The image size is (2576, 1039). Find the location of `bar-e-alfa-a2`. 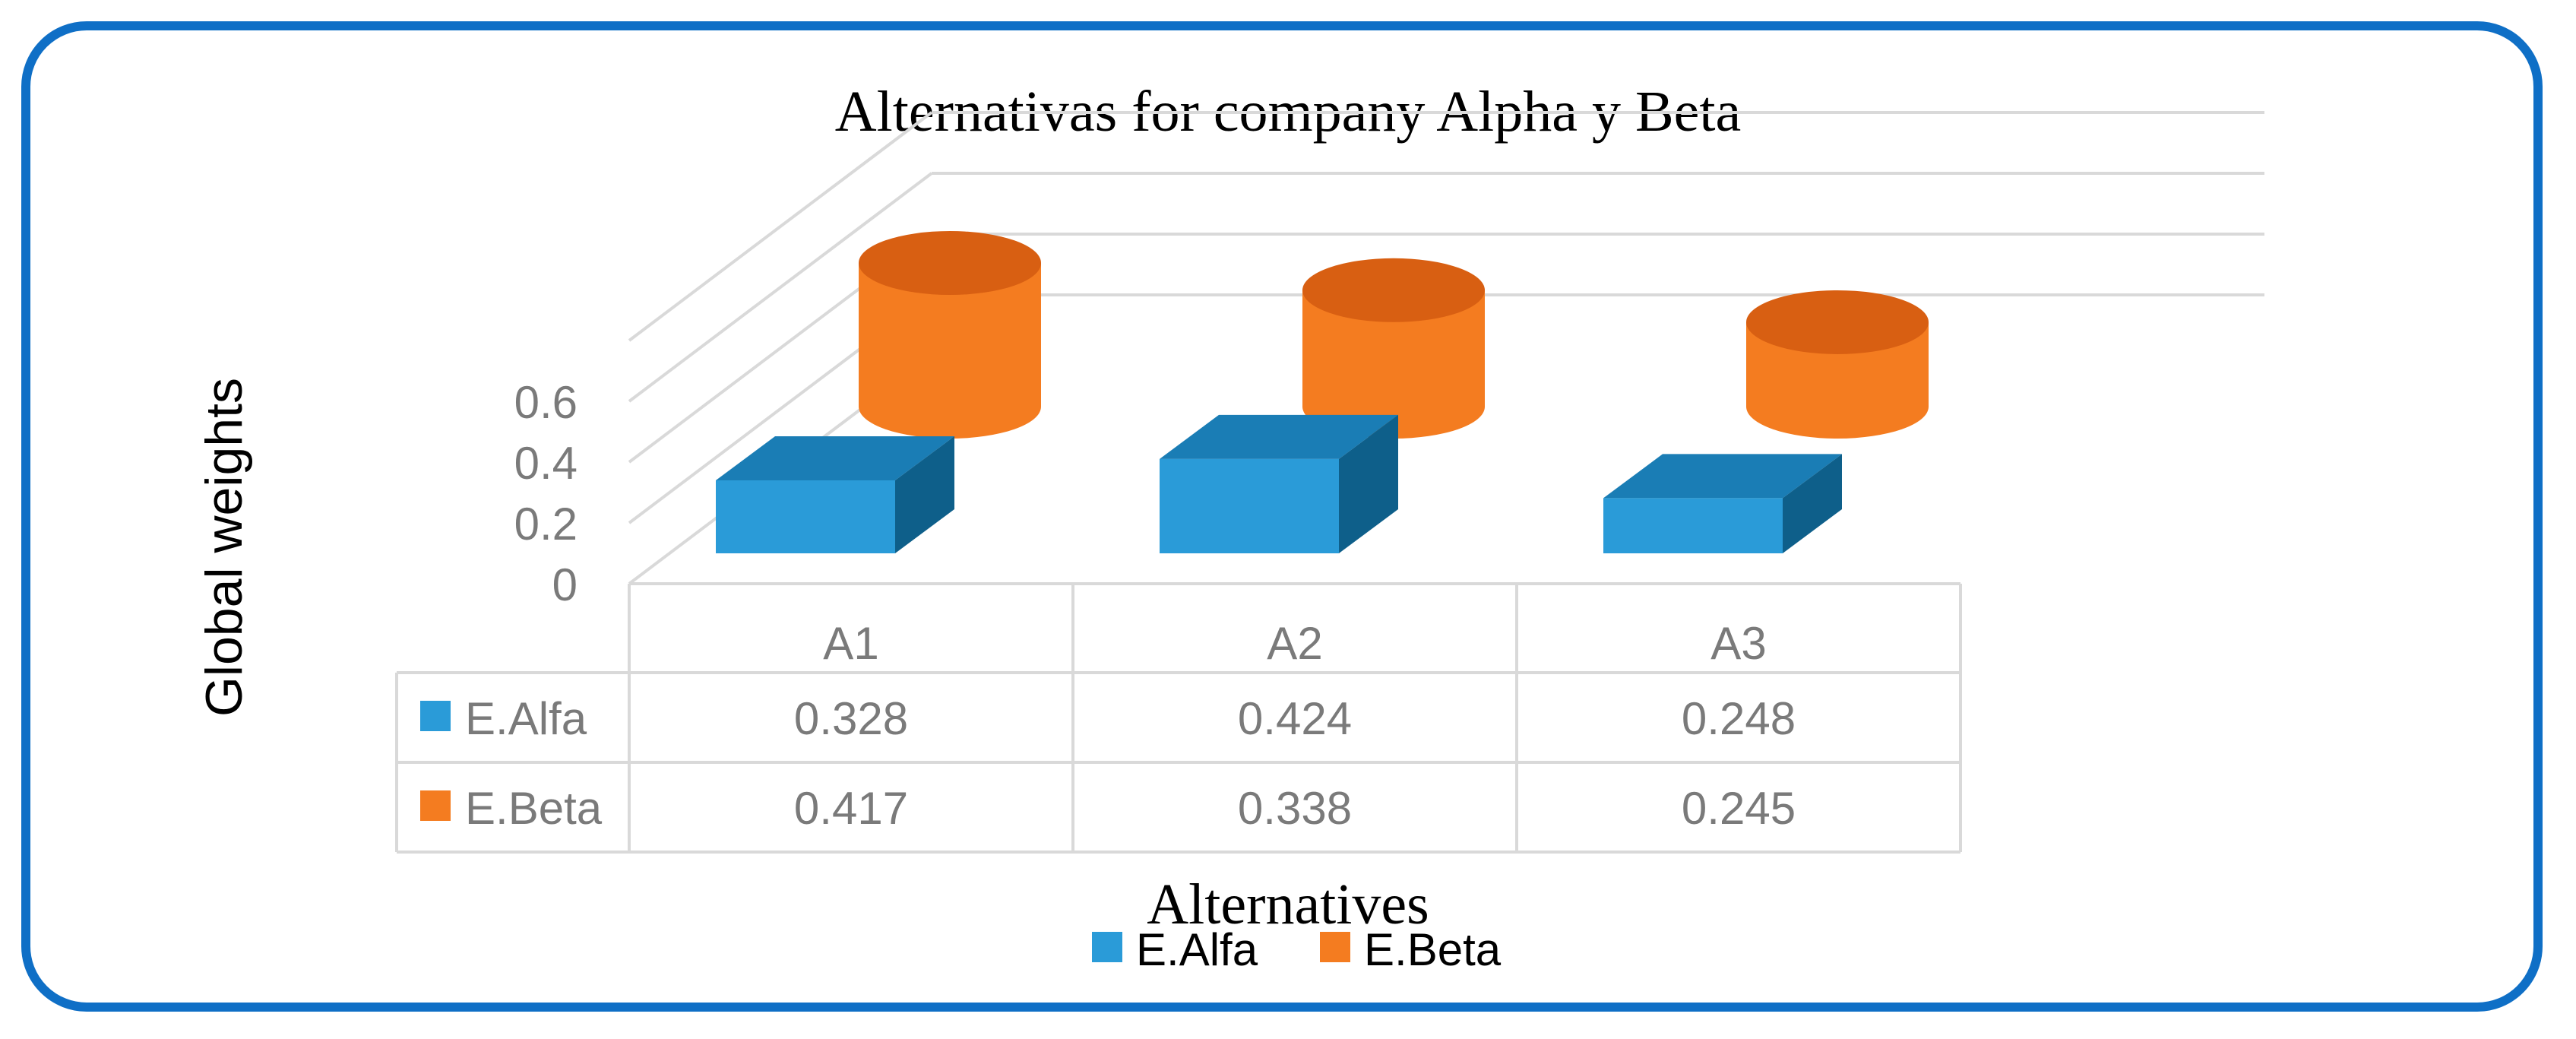

bar-e-alfa-a2 is located at coordinates (1279, 483).